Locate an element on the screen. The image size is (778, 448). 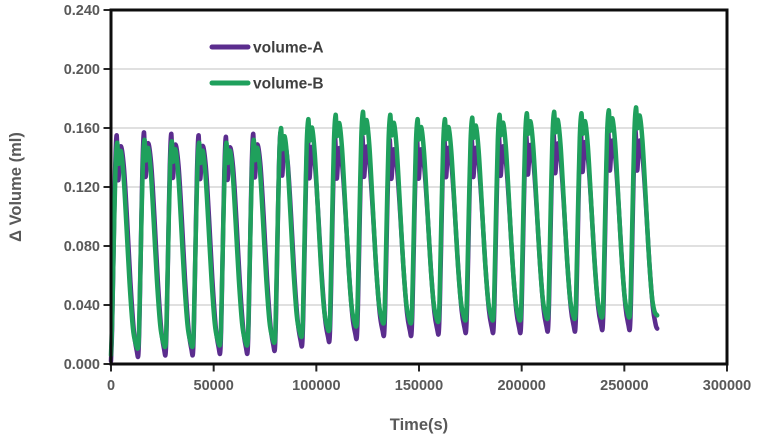
legend-label-volume-b: volume-B is located at coordinates (288, 84).